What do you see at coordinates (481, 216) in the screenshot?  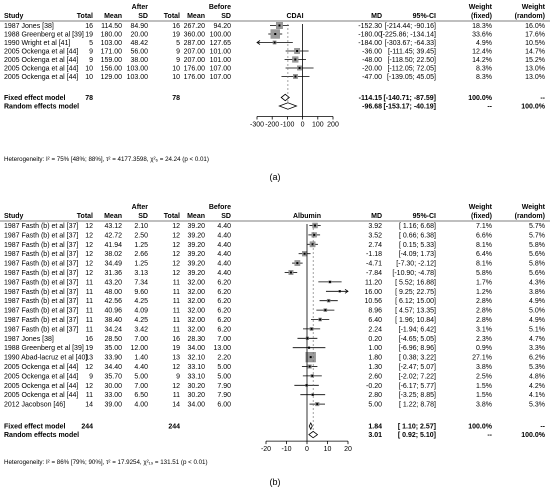 I see `header-weight-fixed-2: (fixed)` at bounding box center [481, 216].